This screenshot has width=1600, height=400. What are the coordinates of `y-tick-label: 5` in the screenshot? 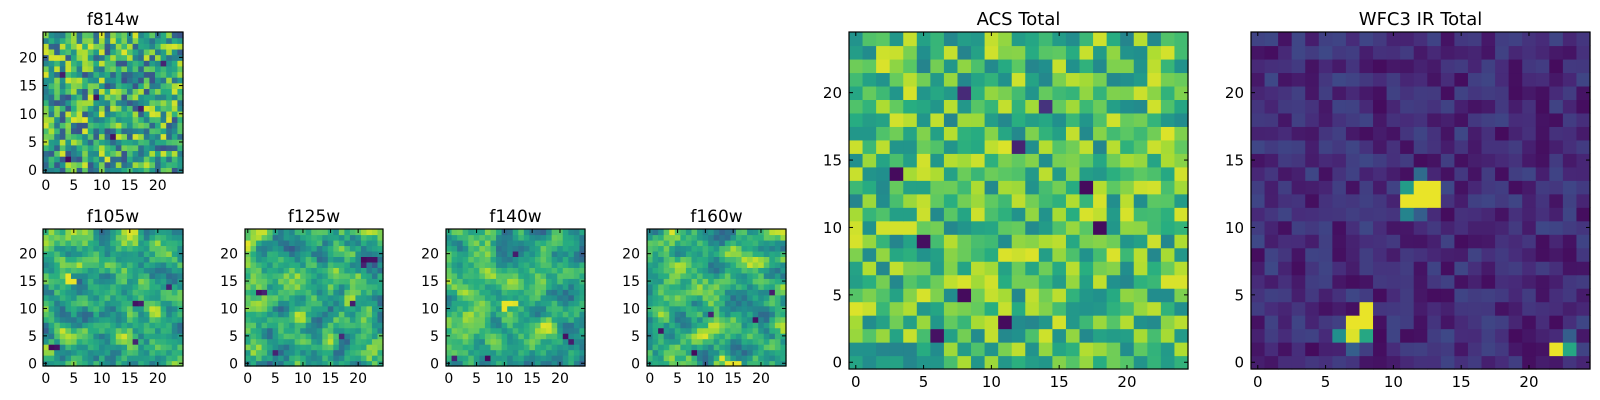 It's located at (32, 143).